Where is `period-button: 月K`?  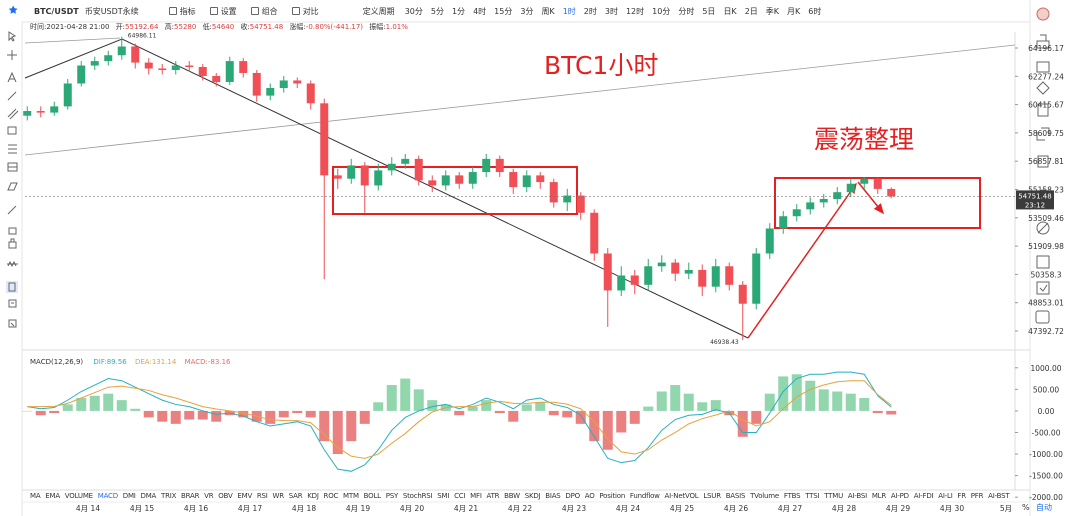 period-button: 月K is located at coordinates (794, 11).